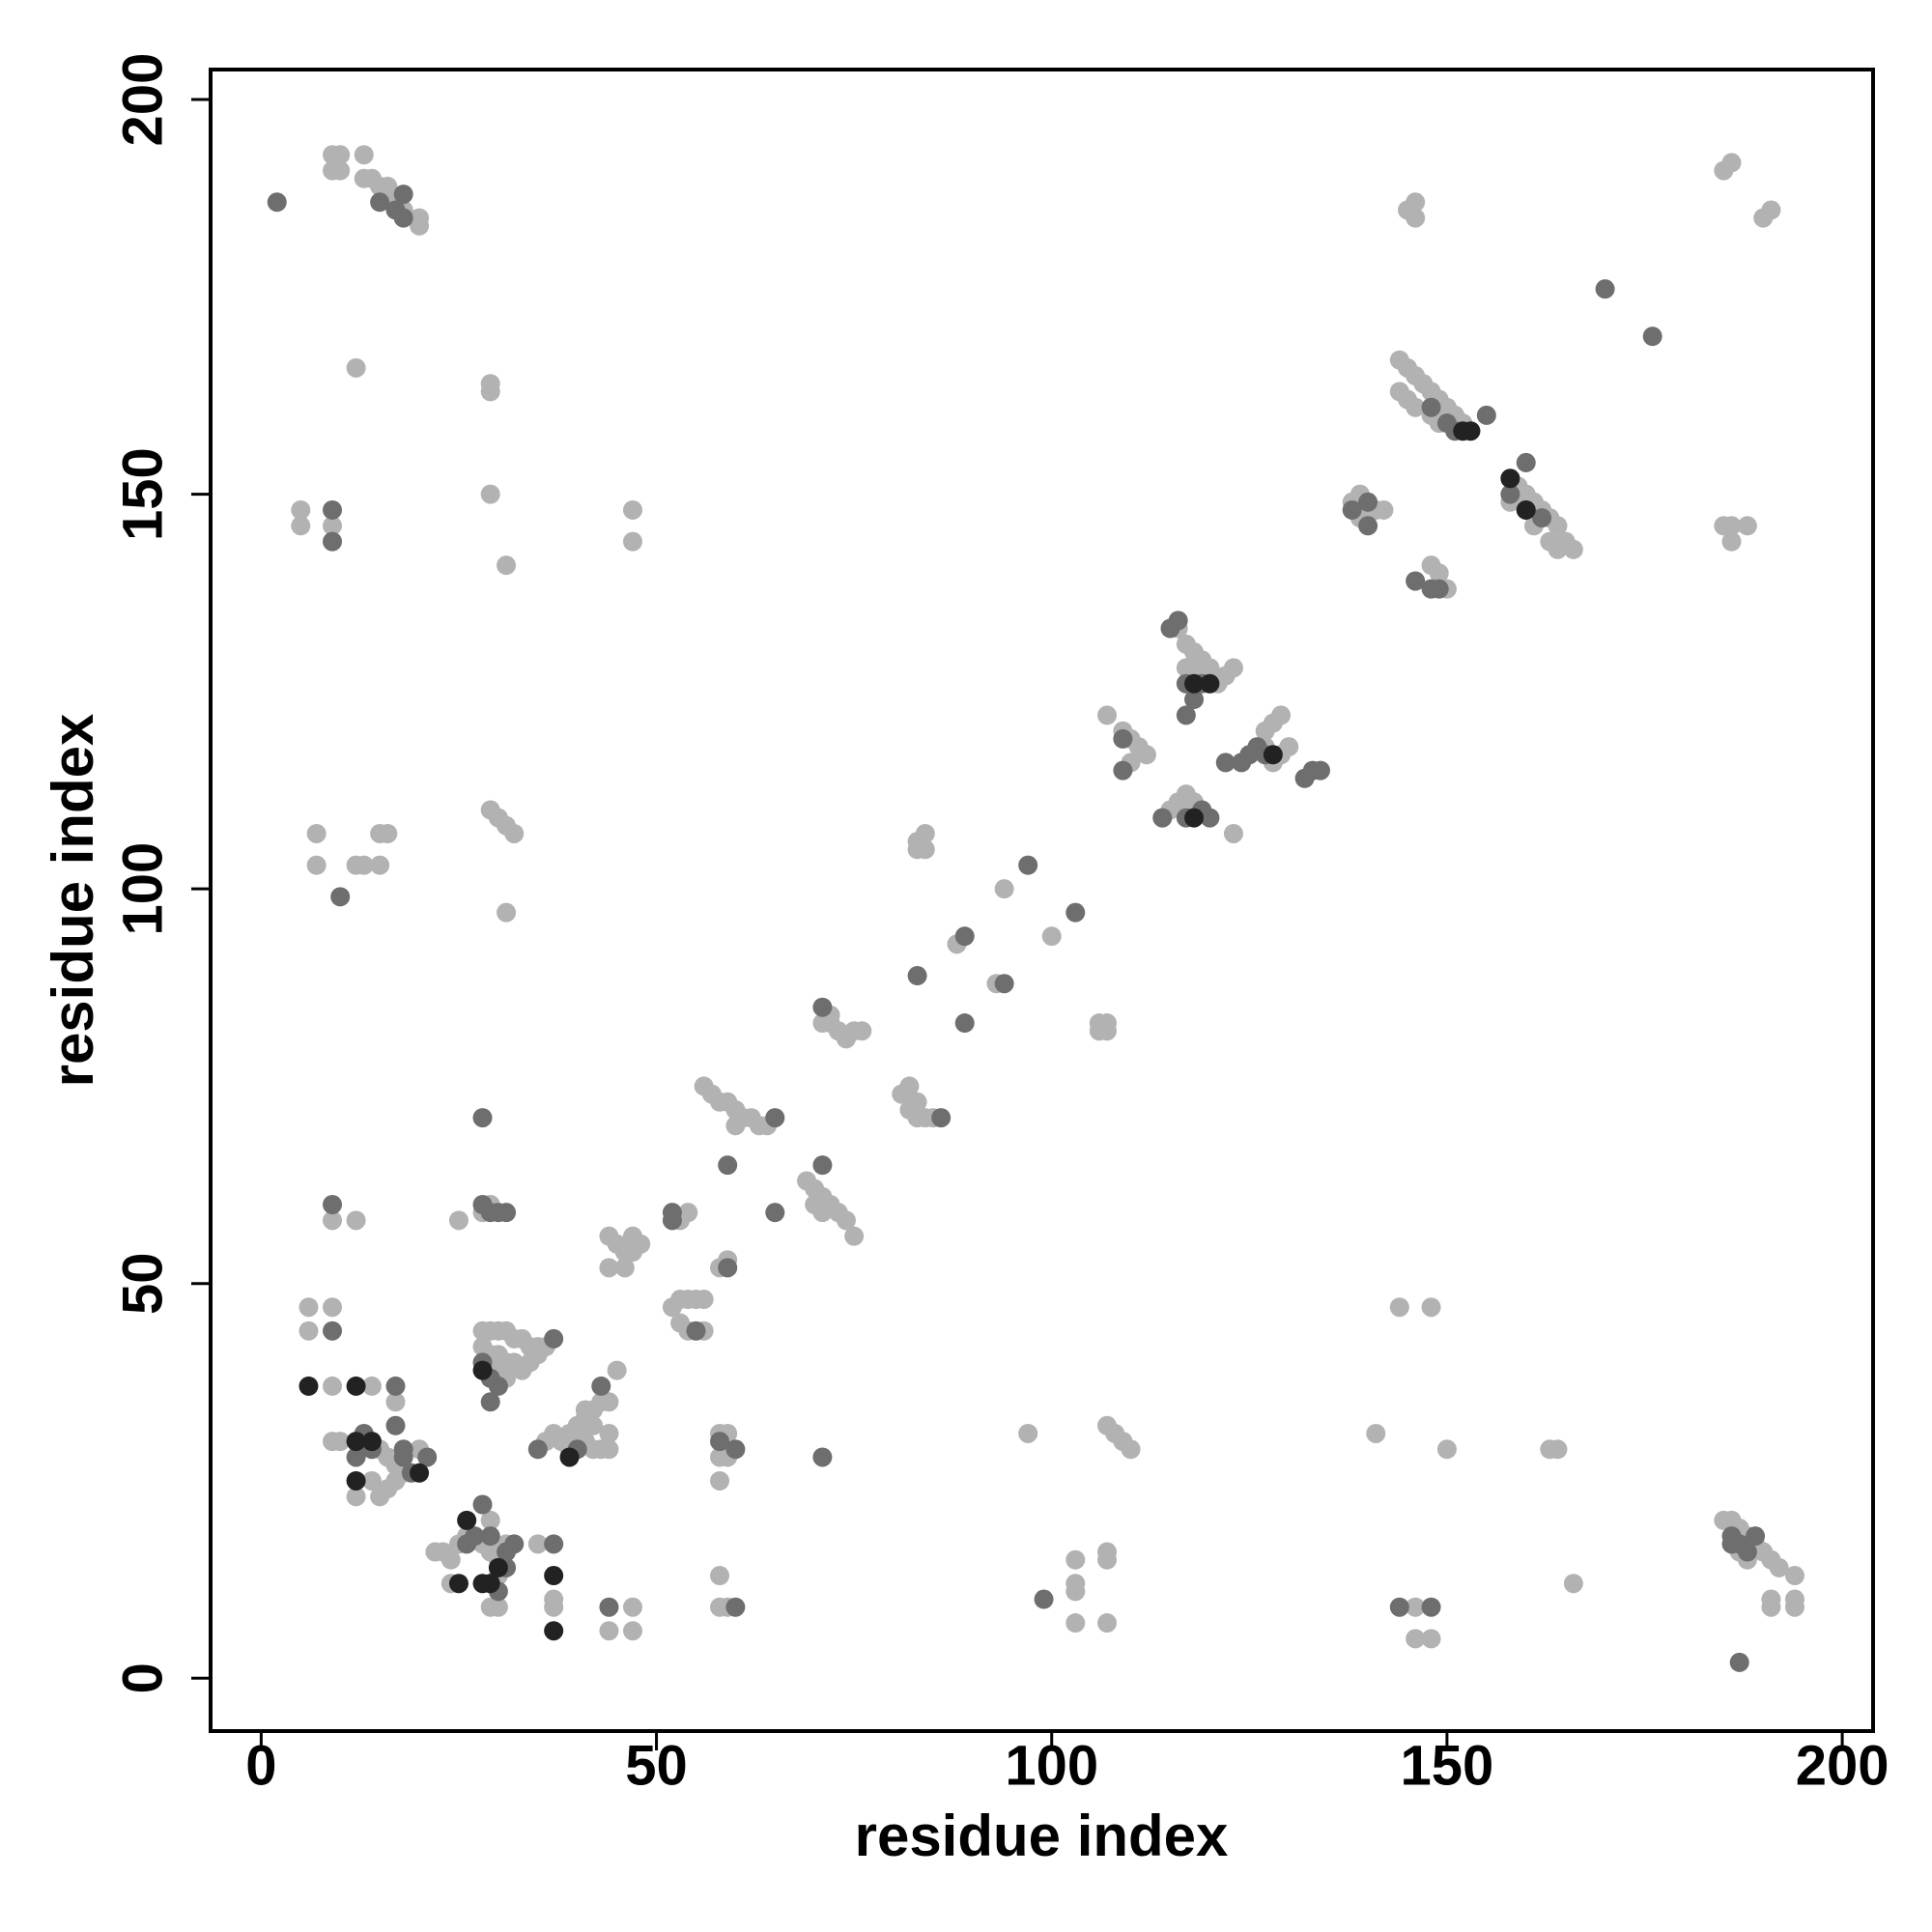 The width and height of the screenshot is (1932, 1932). Describe the element at coordinates (260, 1765) in the screenshot. I see `x-tick-label: 0` at that location.